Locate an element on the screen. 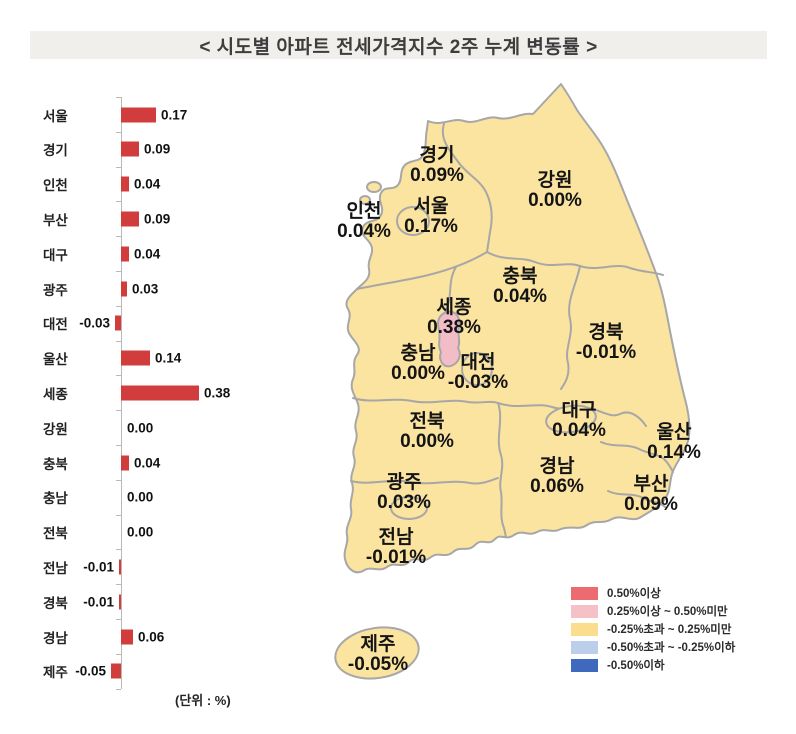 This screenshot has height=734, width=796. bar-row-전북: 전북 0.00 is located at coordinates (162, 532).